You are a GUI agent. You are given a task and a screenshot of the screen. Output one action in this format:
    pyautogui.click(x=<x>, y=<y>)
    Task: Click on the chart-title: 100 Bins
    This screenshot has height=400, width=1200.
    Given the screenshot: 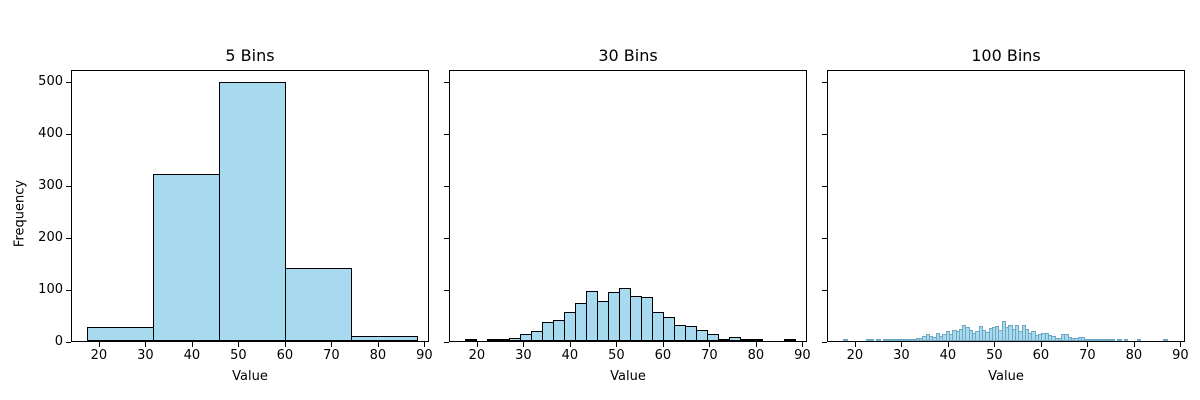 What is the action you would take?
    pyautogui.click(x=1006, y=55)
    